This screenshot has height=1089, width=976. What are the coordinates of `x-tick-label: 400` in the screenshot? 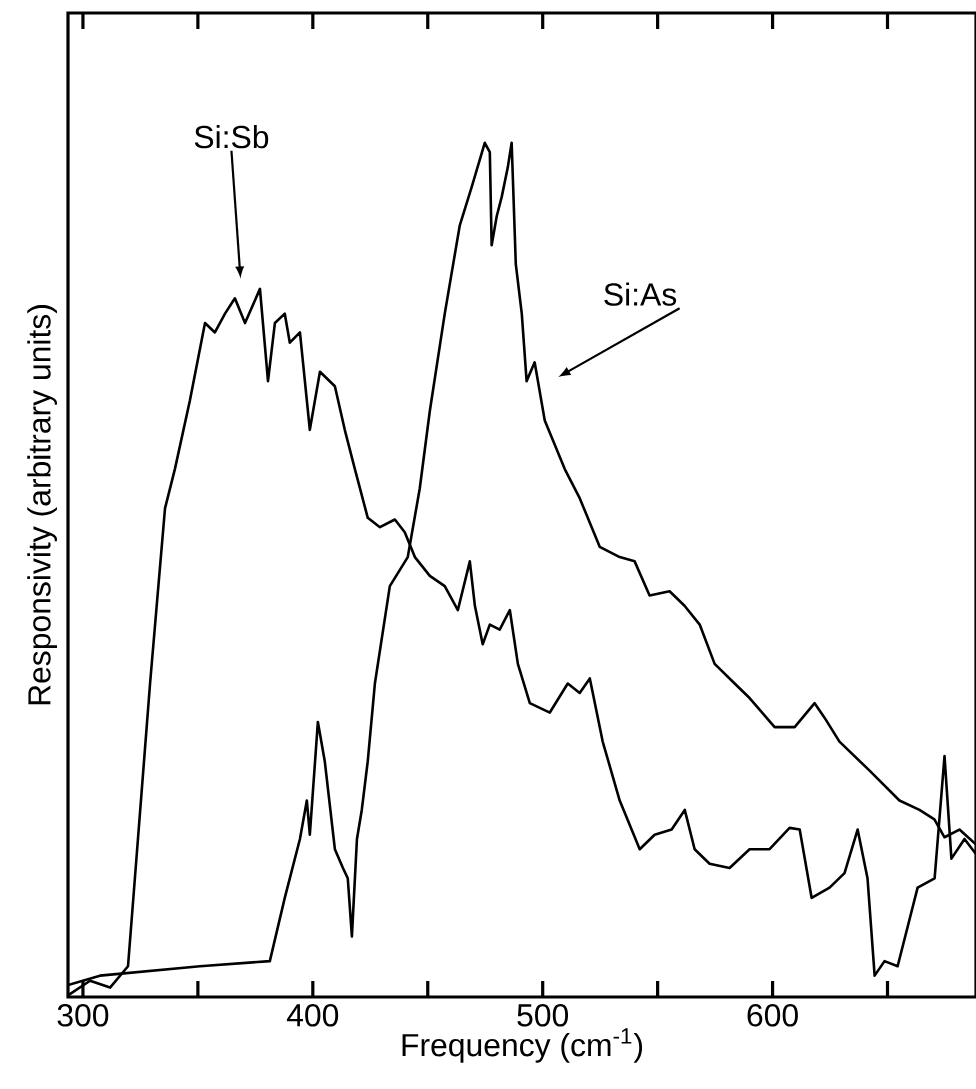 It's located at (312, 1015).